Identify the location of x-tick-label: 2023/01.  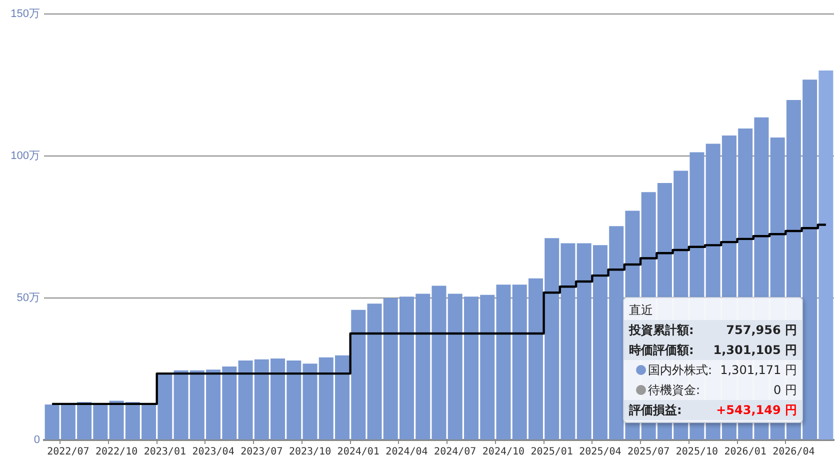
(165, 452).